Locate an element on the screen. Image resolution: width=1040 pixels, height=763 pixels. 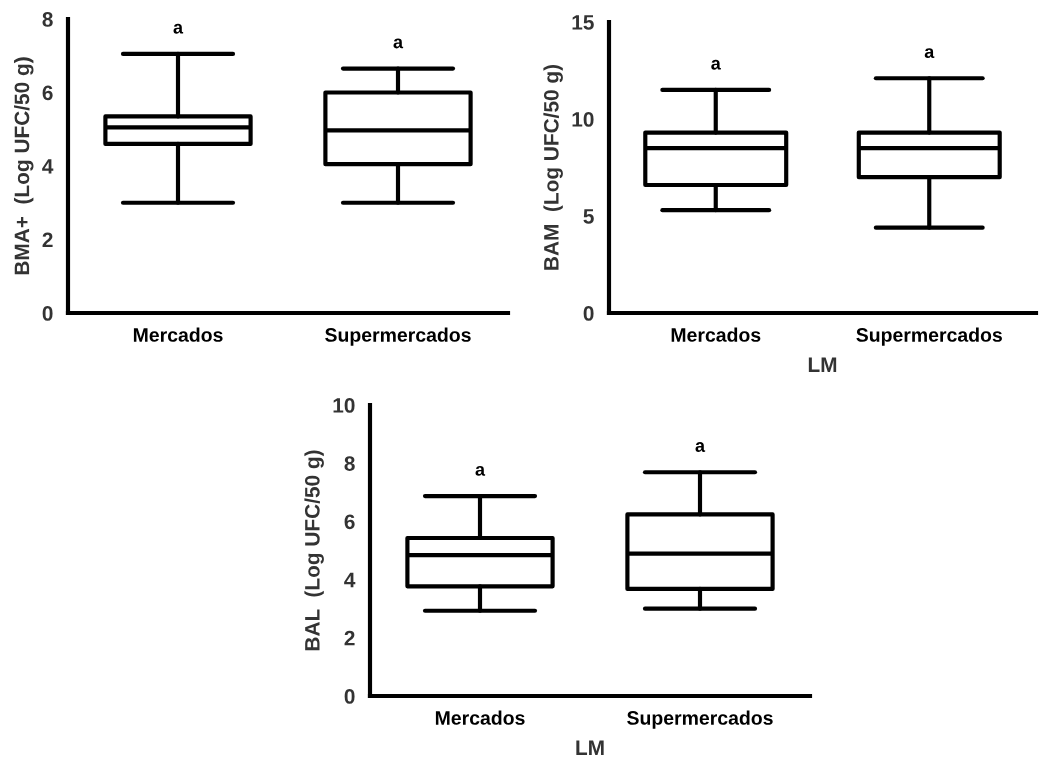
y-tick-label: 5 is located at coordinates (588, 216).